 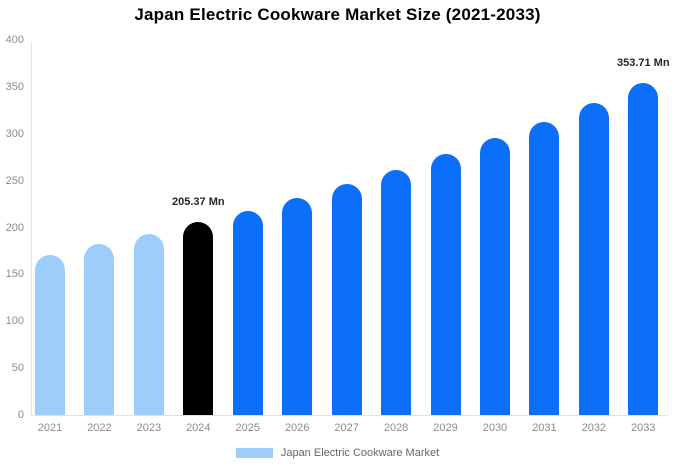 I want to click on bar-2022, so click(x=99, y=329).